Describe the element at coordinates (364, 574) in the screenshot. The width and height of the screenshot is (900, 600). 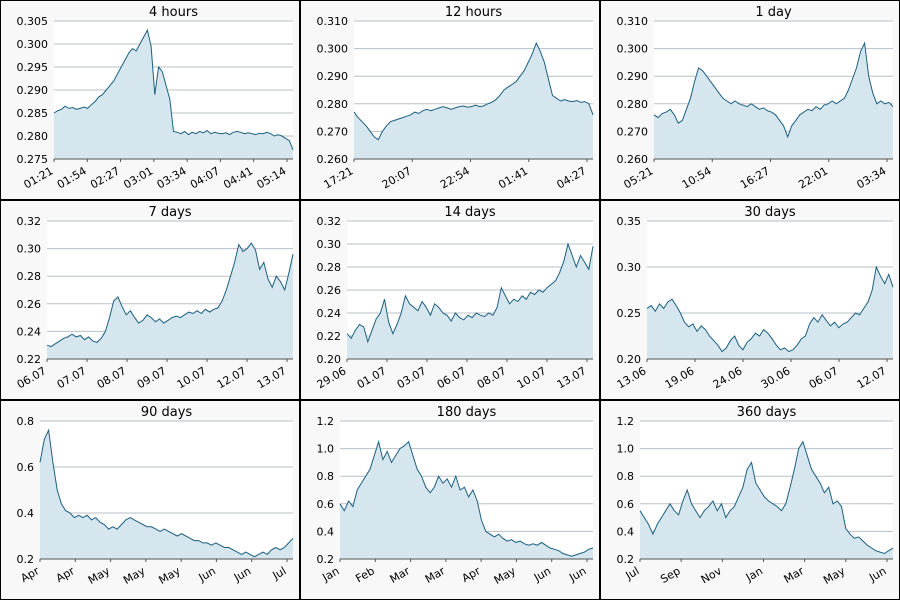
I see `x-tick-label: Feb` at that location.